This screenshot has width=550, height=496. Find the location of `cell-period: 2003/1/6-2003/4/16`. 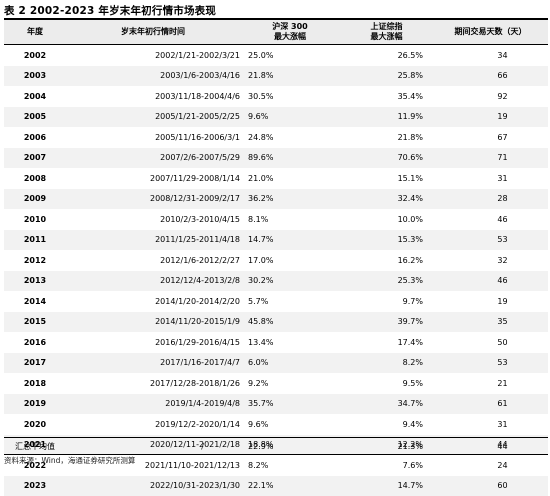

cell-period: 2003/1/6-2003/4/16 is located at coordinates (153, 76).